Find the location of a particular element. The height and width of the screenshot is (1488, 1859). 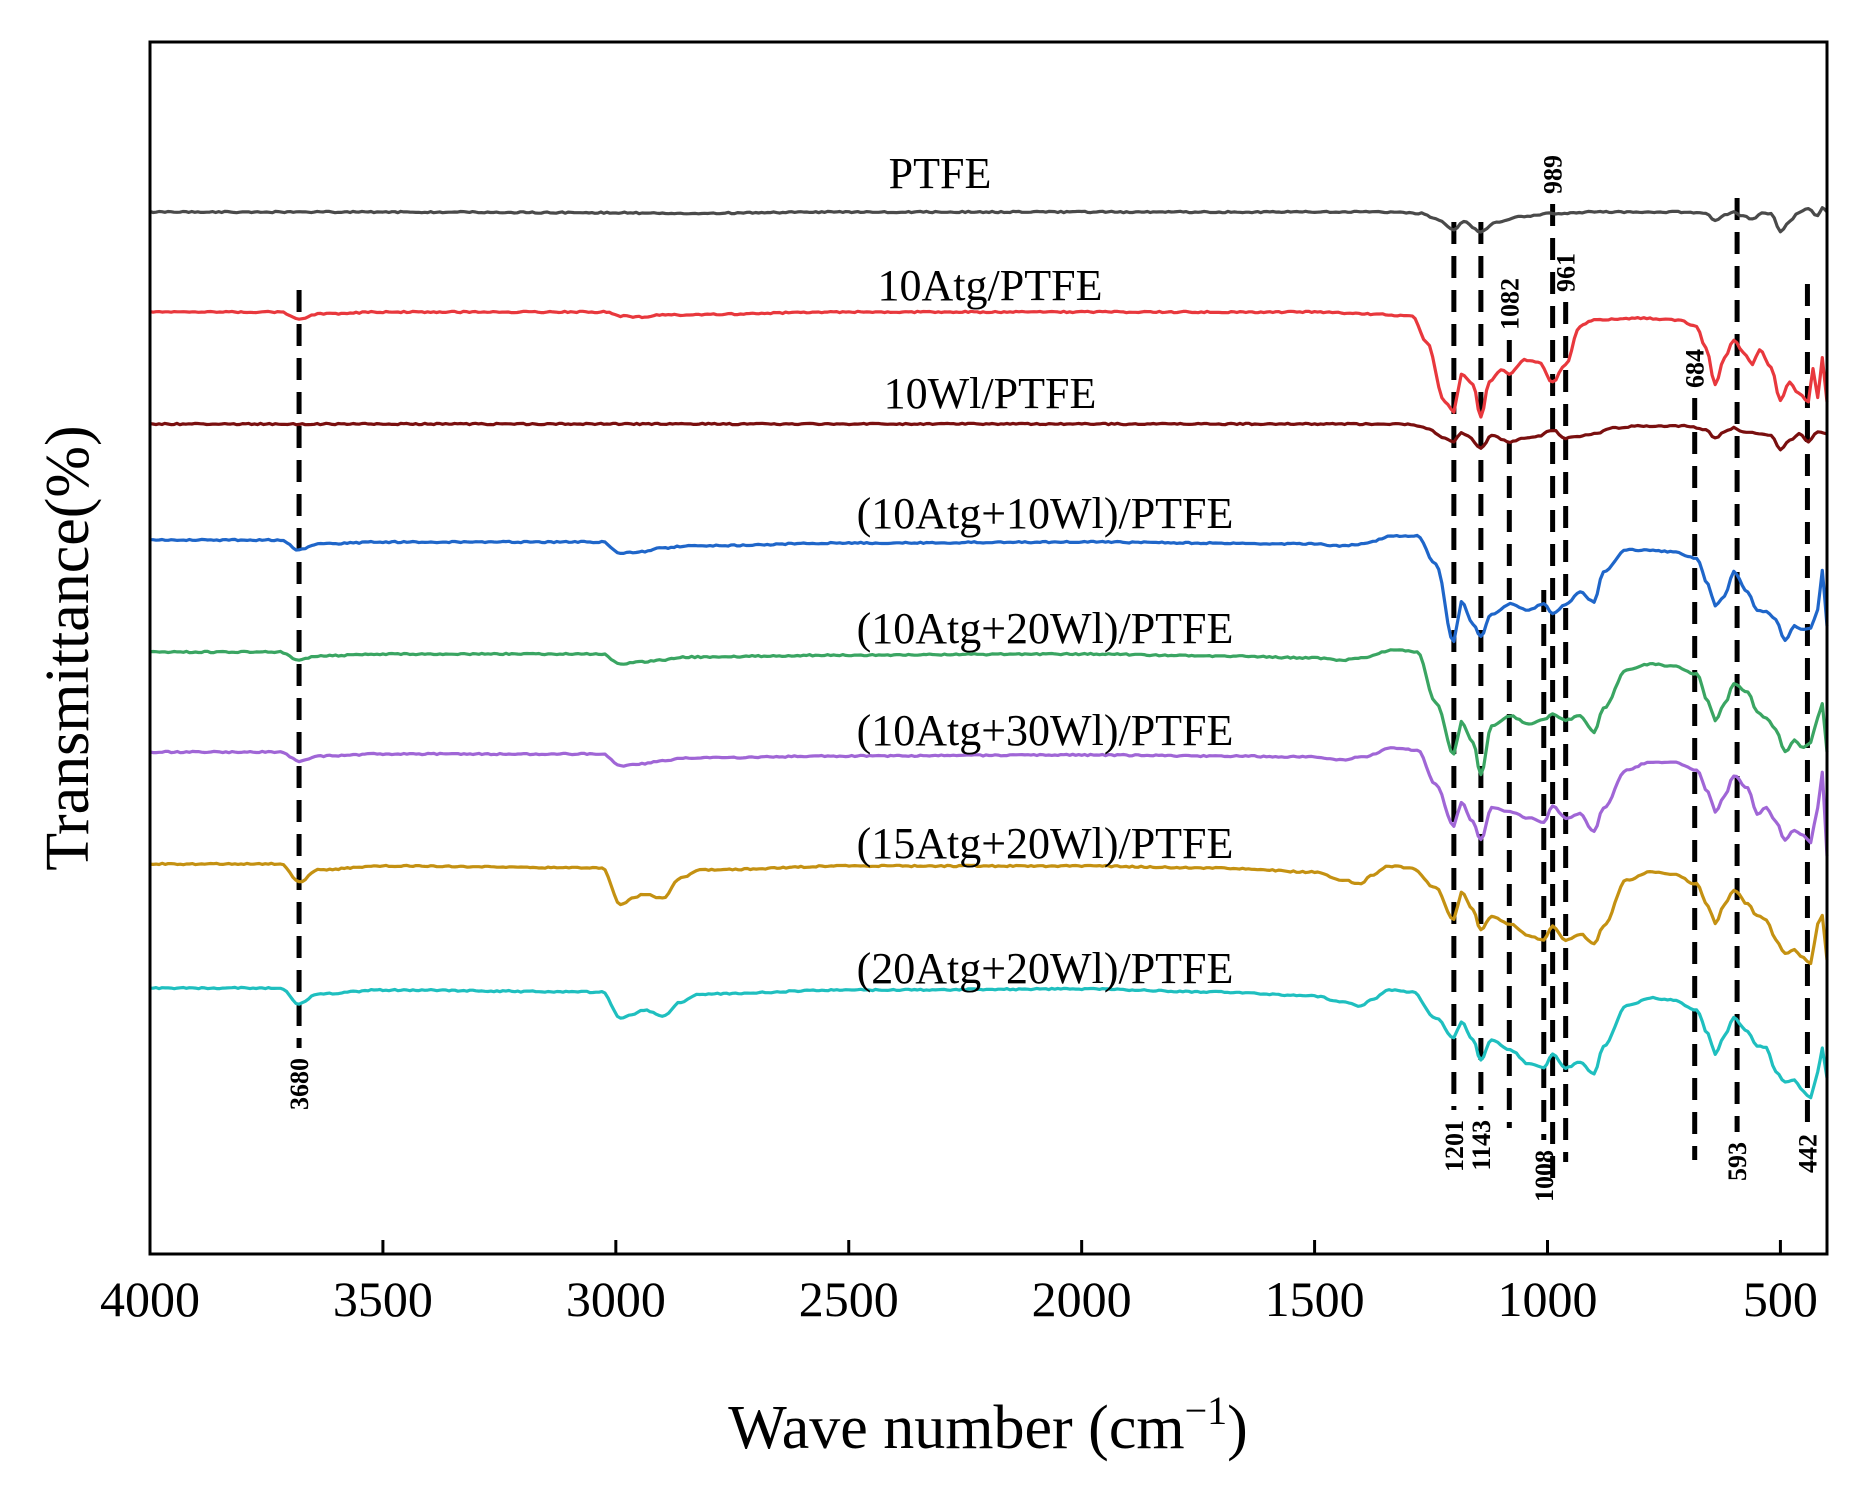

x-axis-ticks: 4000 3500 3000 2500 2000 1500 1000 500 is located at coordinates (959, 1283).